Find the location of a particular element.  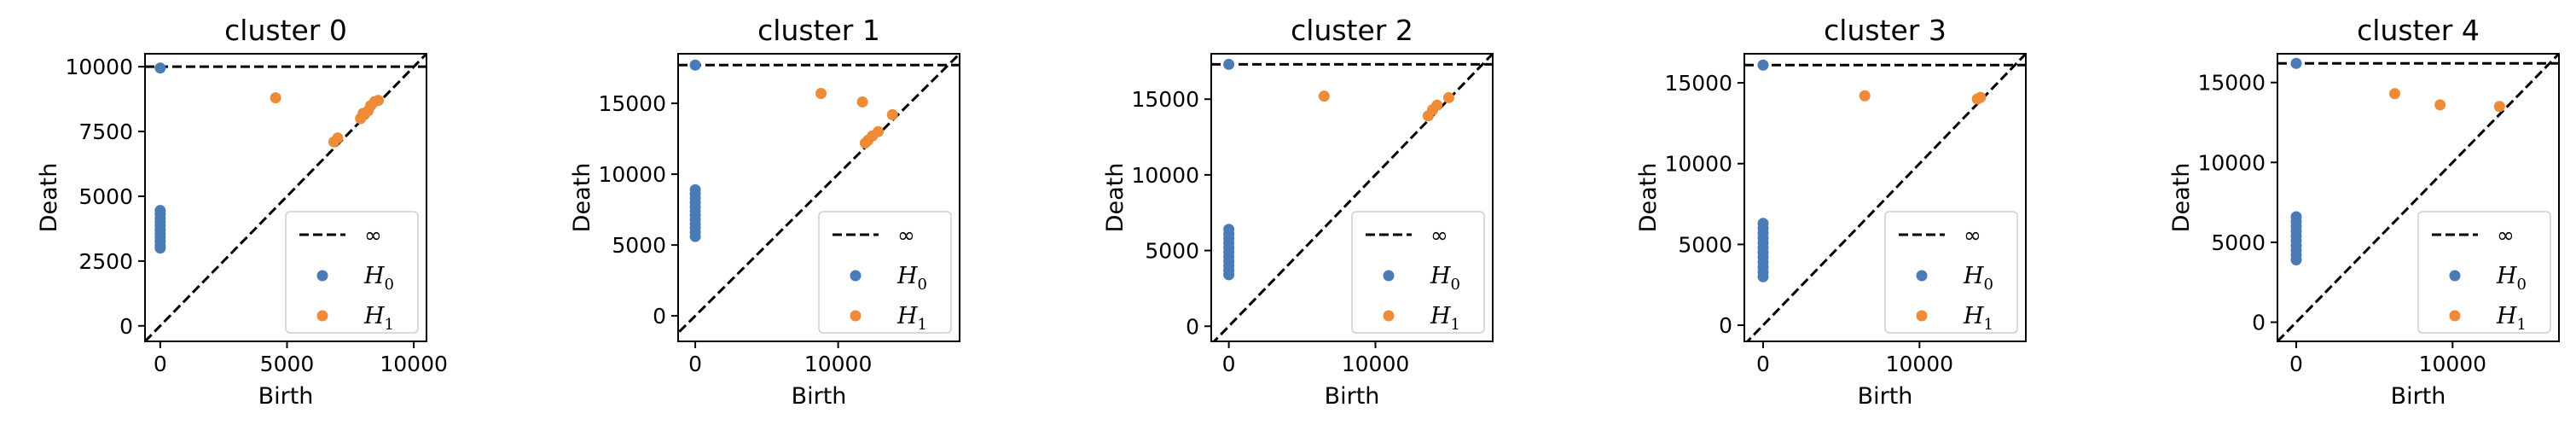

diagonal-line is located at coordinates (2418, 197).